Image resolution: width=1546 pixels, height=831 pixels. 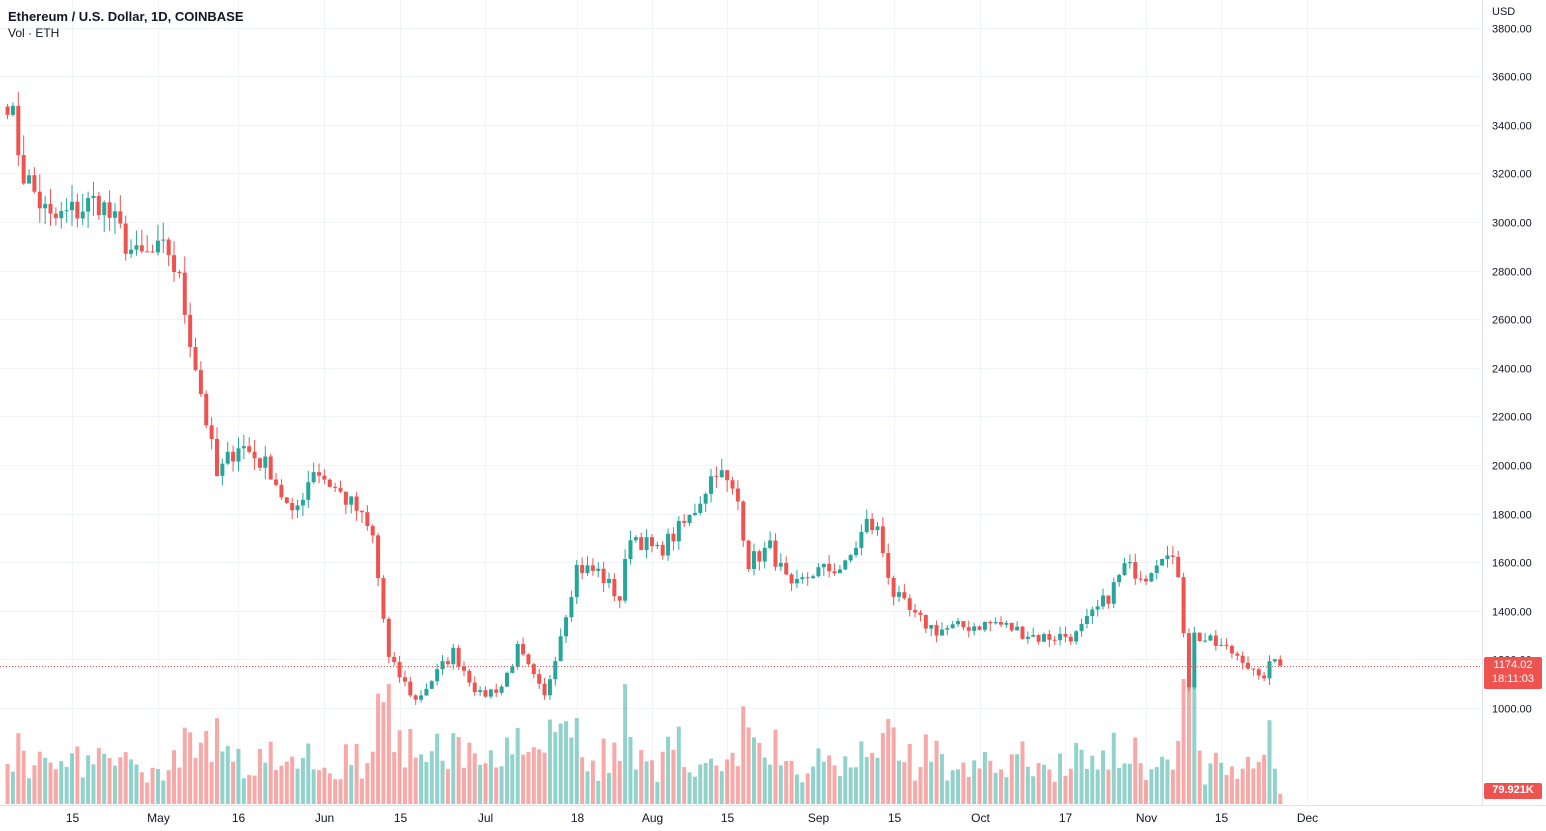 I want to click on price-tick-label: 3000.00, so click(x=1512, y=224).